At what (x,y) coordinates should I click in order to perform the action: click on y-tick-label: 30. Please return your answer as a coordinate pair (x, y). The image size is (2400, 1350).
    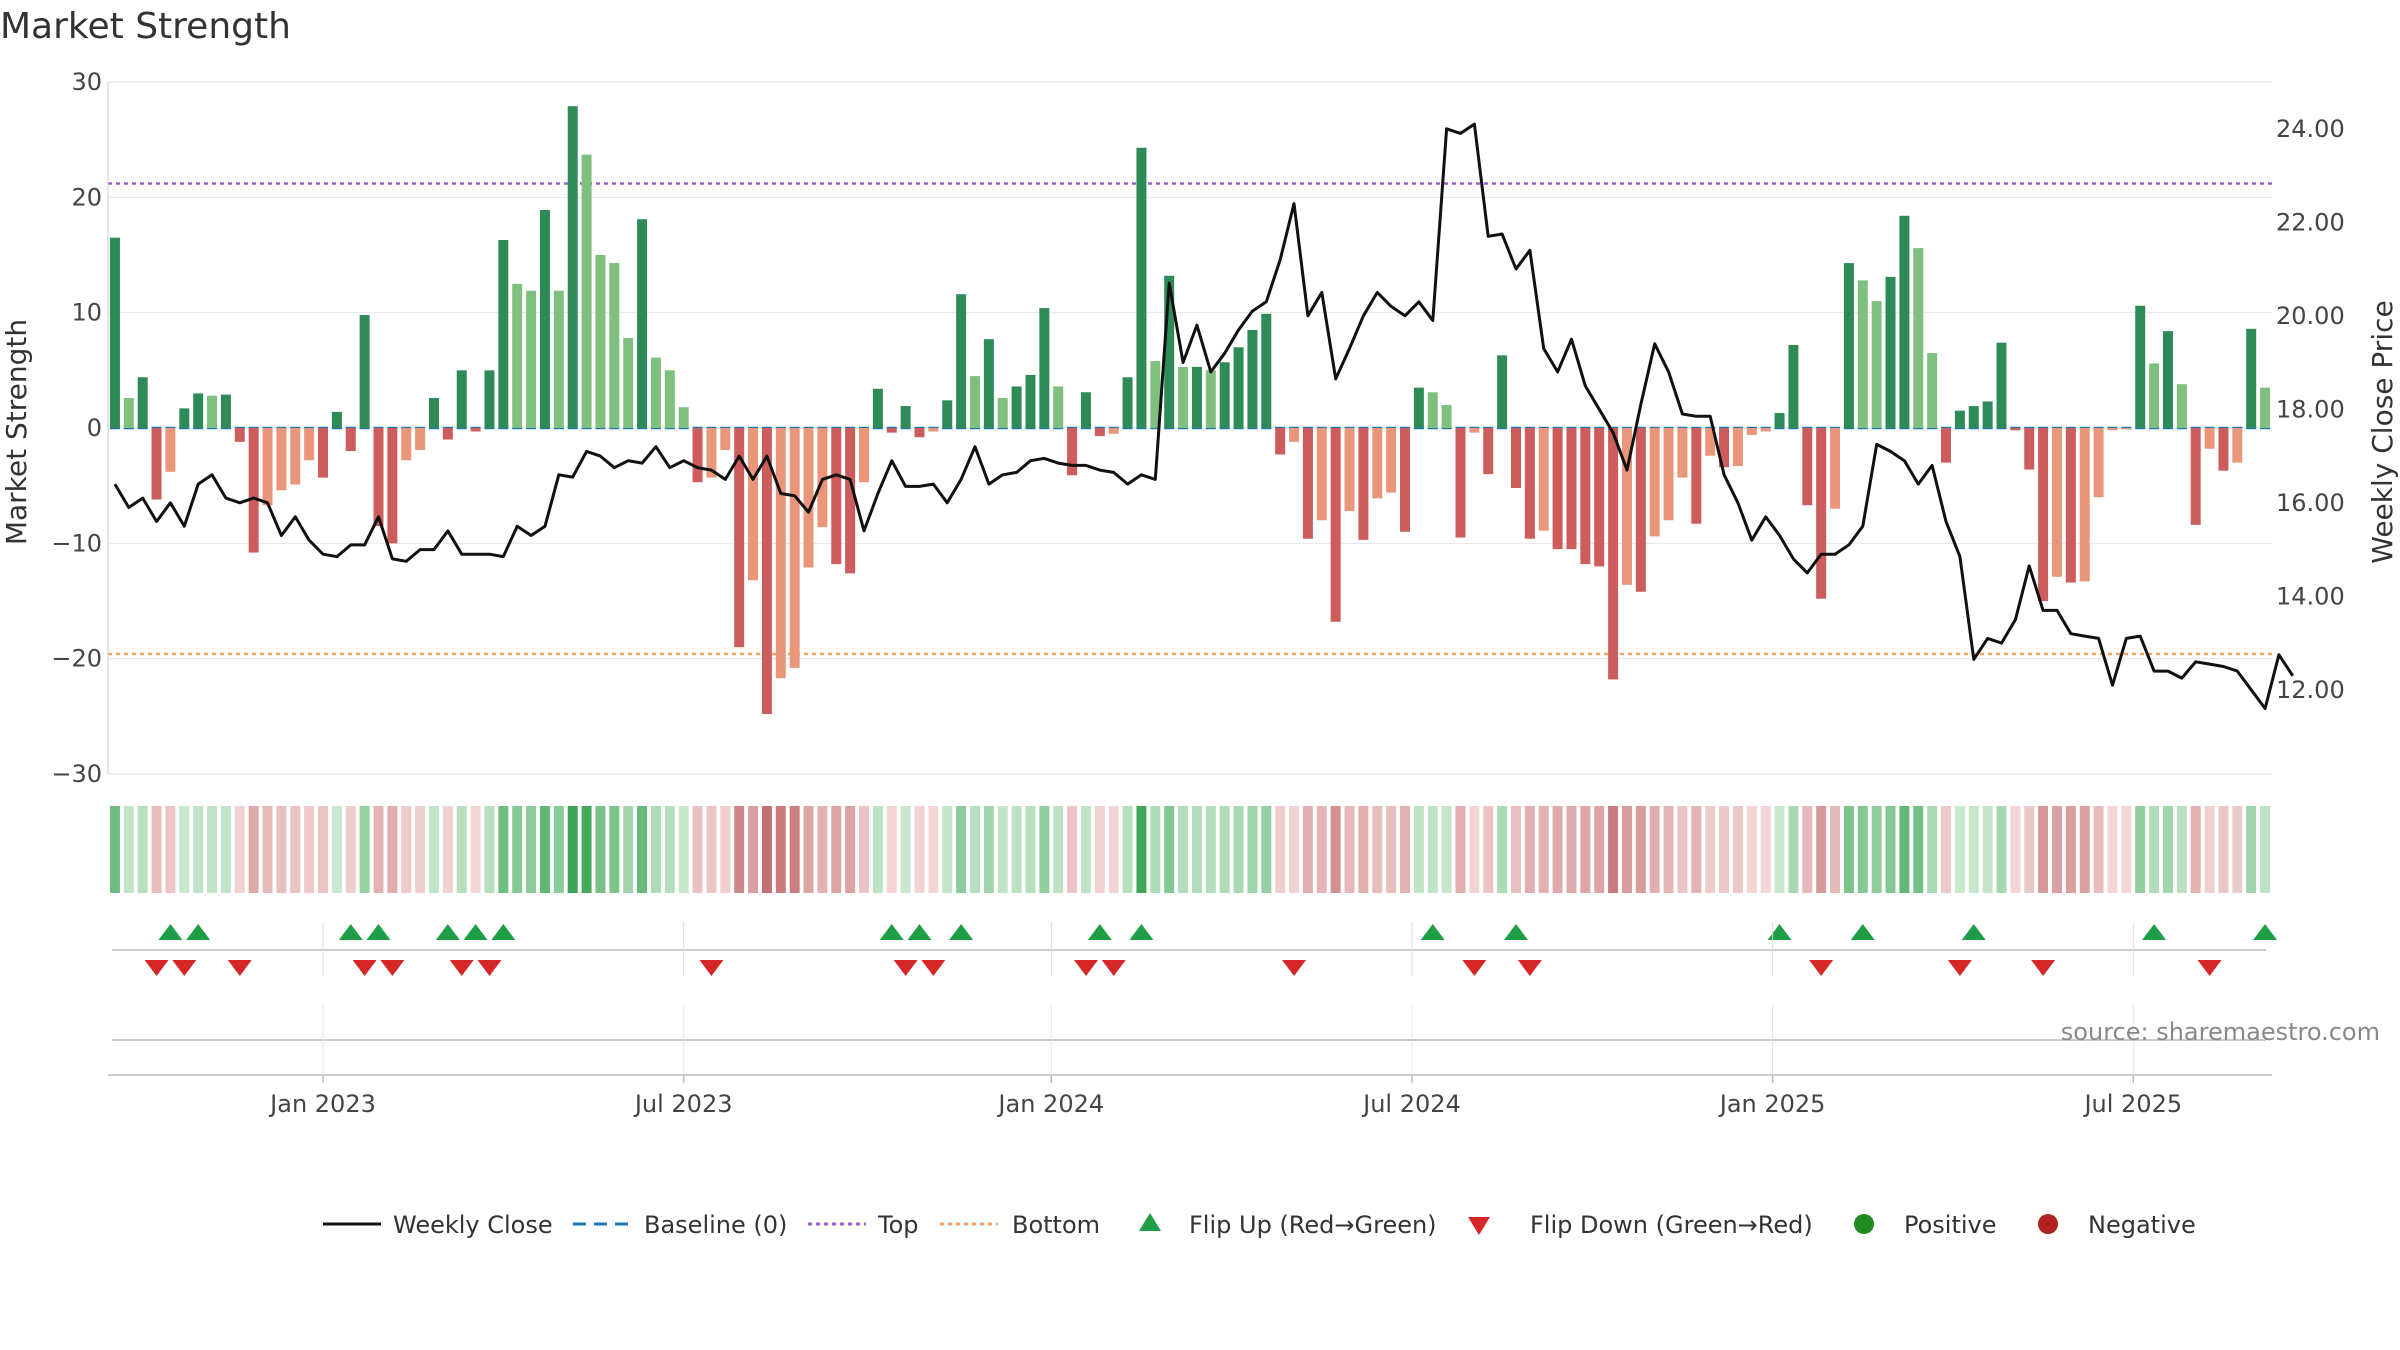
    Looking at the image, I should click on (86, 82).